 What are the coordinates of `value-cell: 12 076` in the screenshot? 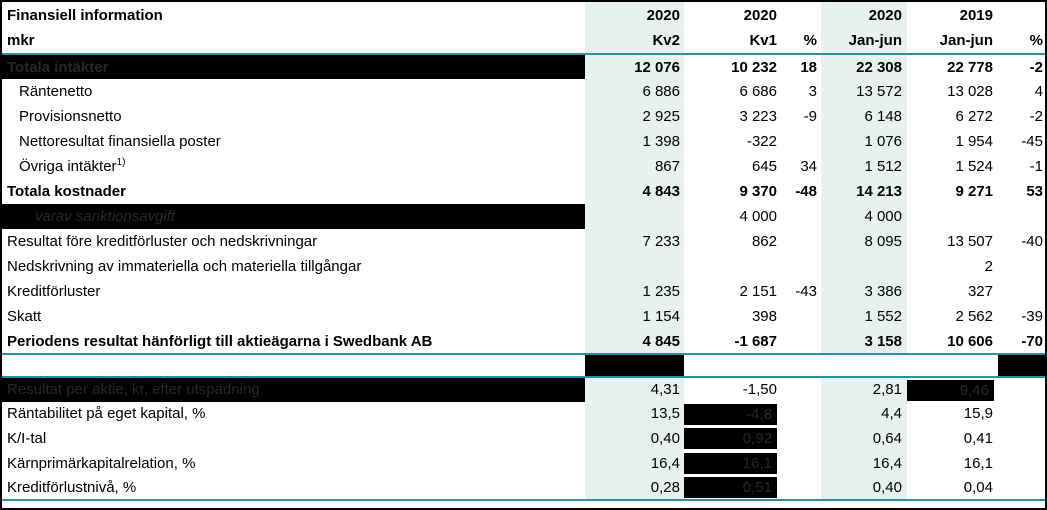 It's located at (634, 66).